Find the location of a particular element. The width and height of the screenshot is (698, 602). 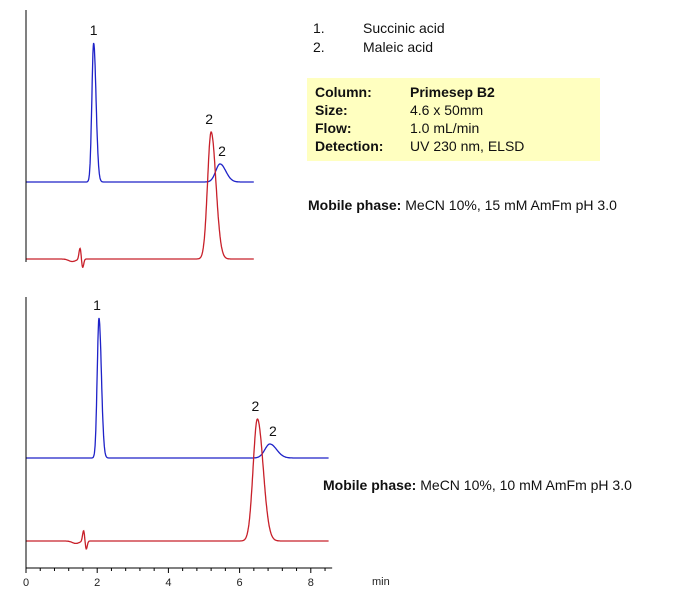

compound-name: Maleic acid is located at coordinates (398, 47).